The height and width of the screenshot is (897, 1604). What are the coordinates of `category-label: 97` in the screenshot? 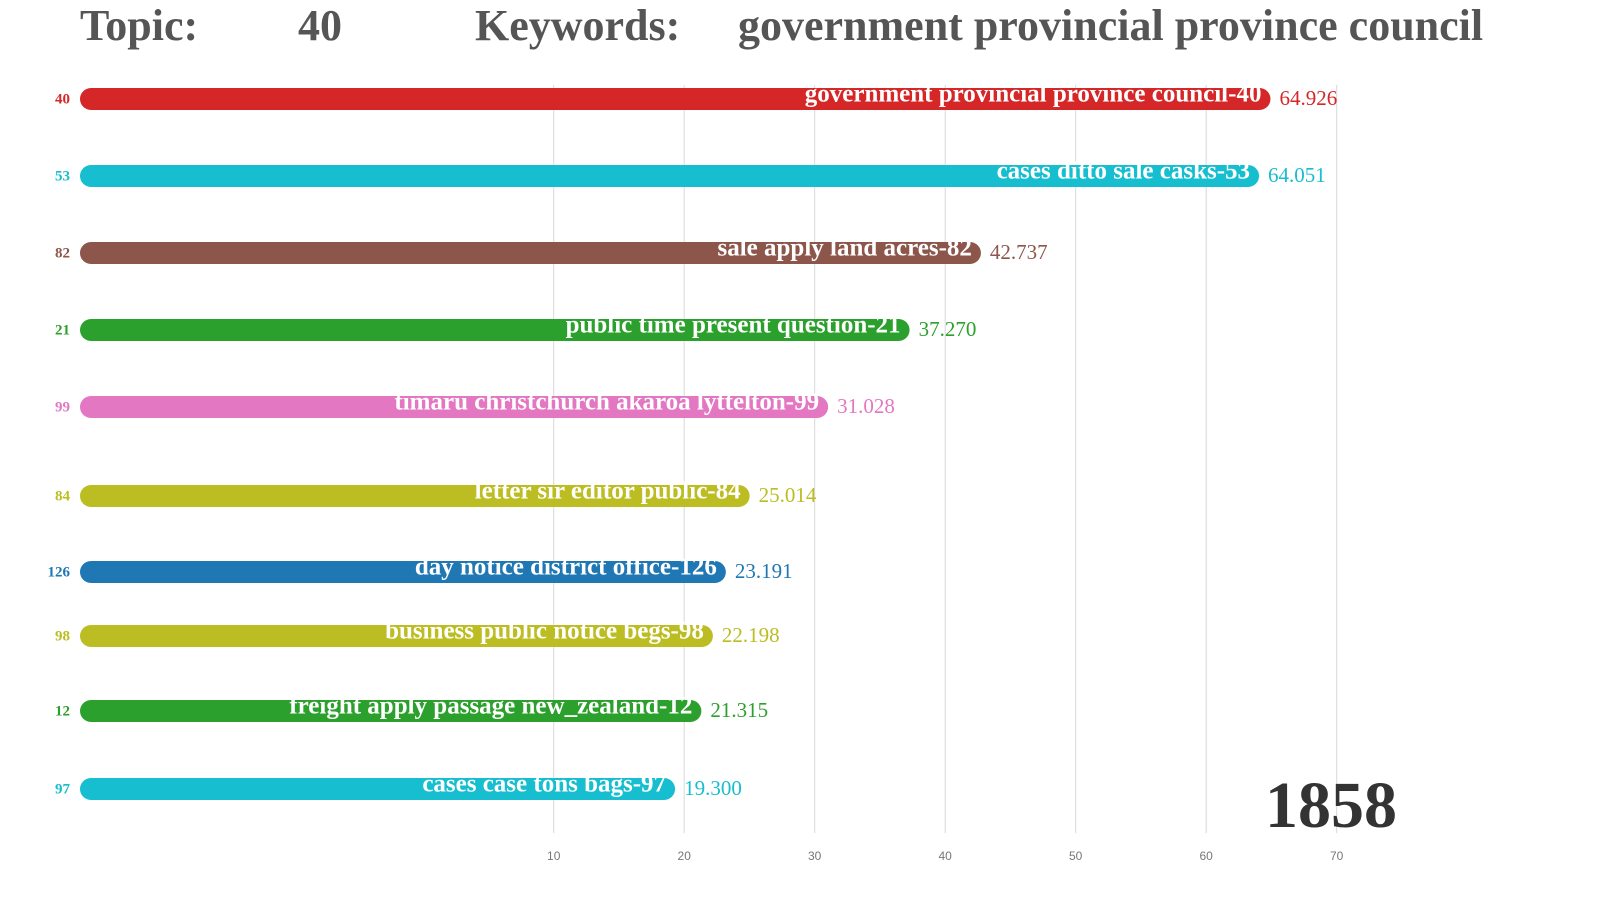 It's located at (63, 789).